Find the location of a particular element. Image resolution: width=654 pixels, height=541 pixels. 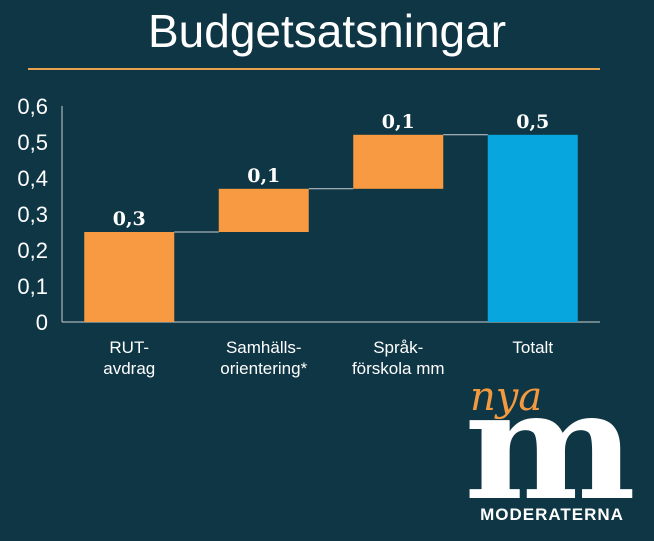

y-tick-label: 0,3 is located at coordinates (32, 214).